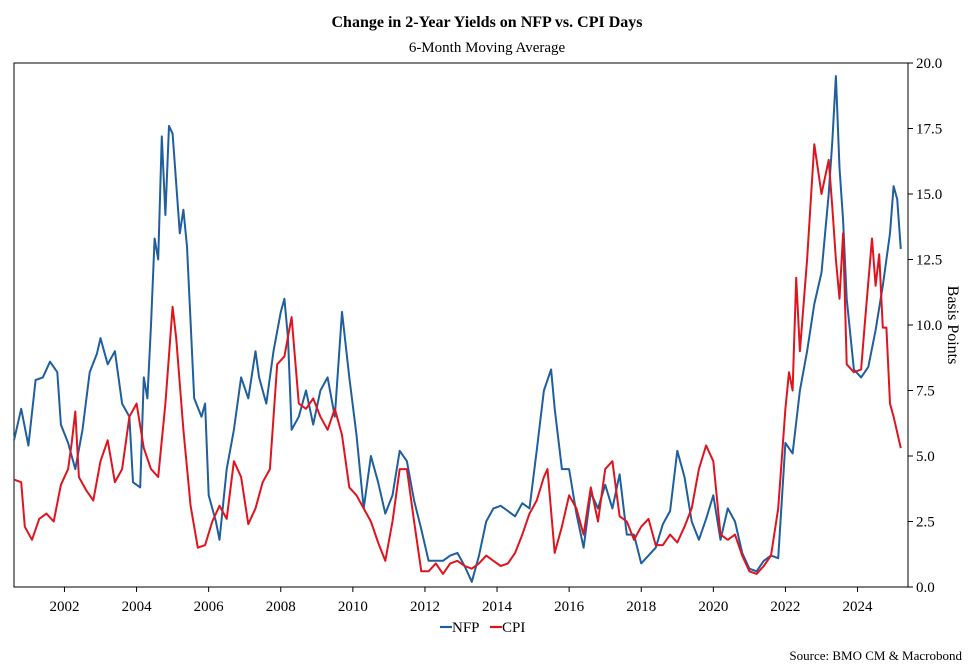  Describe the element at coordinates (569, 607) in the screenshot. I see `x-tick-label: 2016` at that location.